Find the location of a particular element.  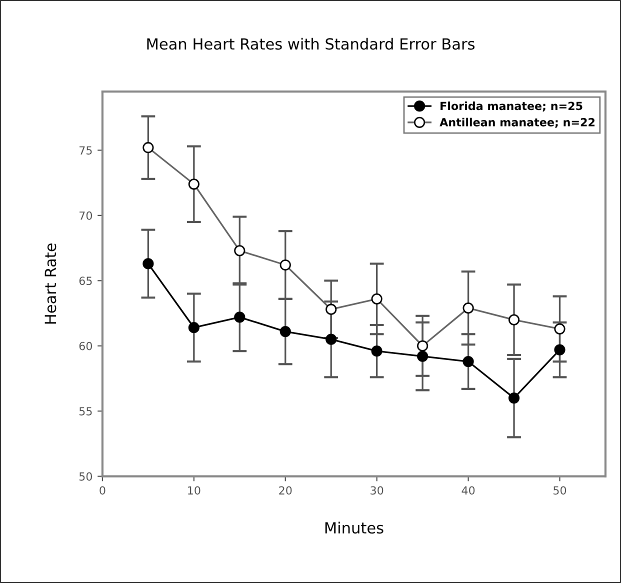

x-tick-label: 0 is located at coordinates (103, 490).